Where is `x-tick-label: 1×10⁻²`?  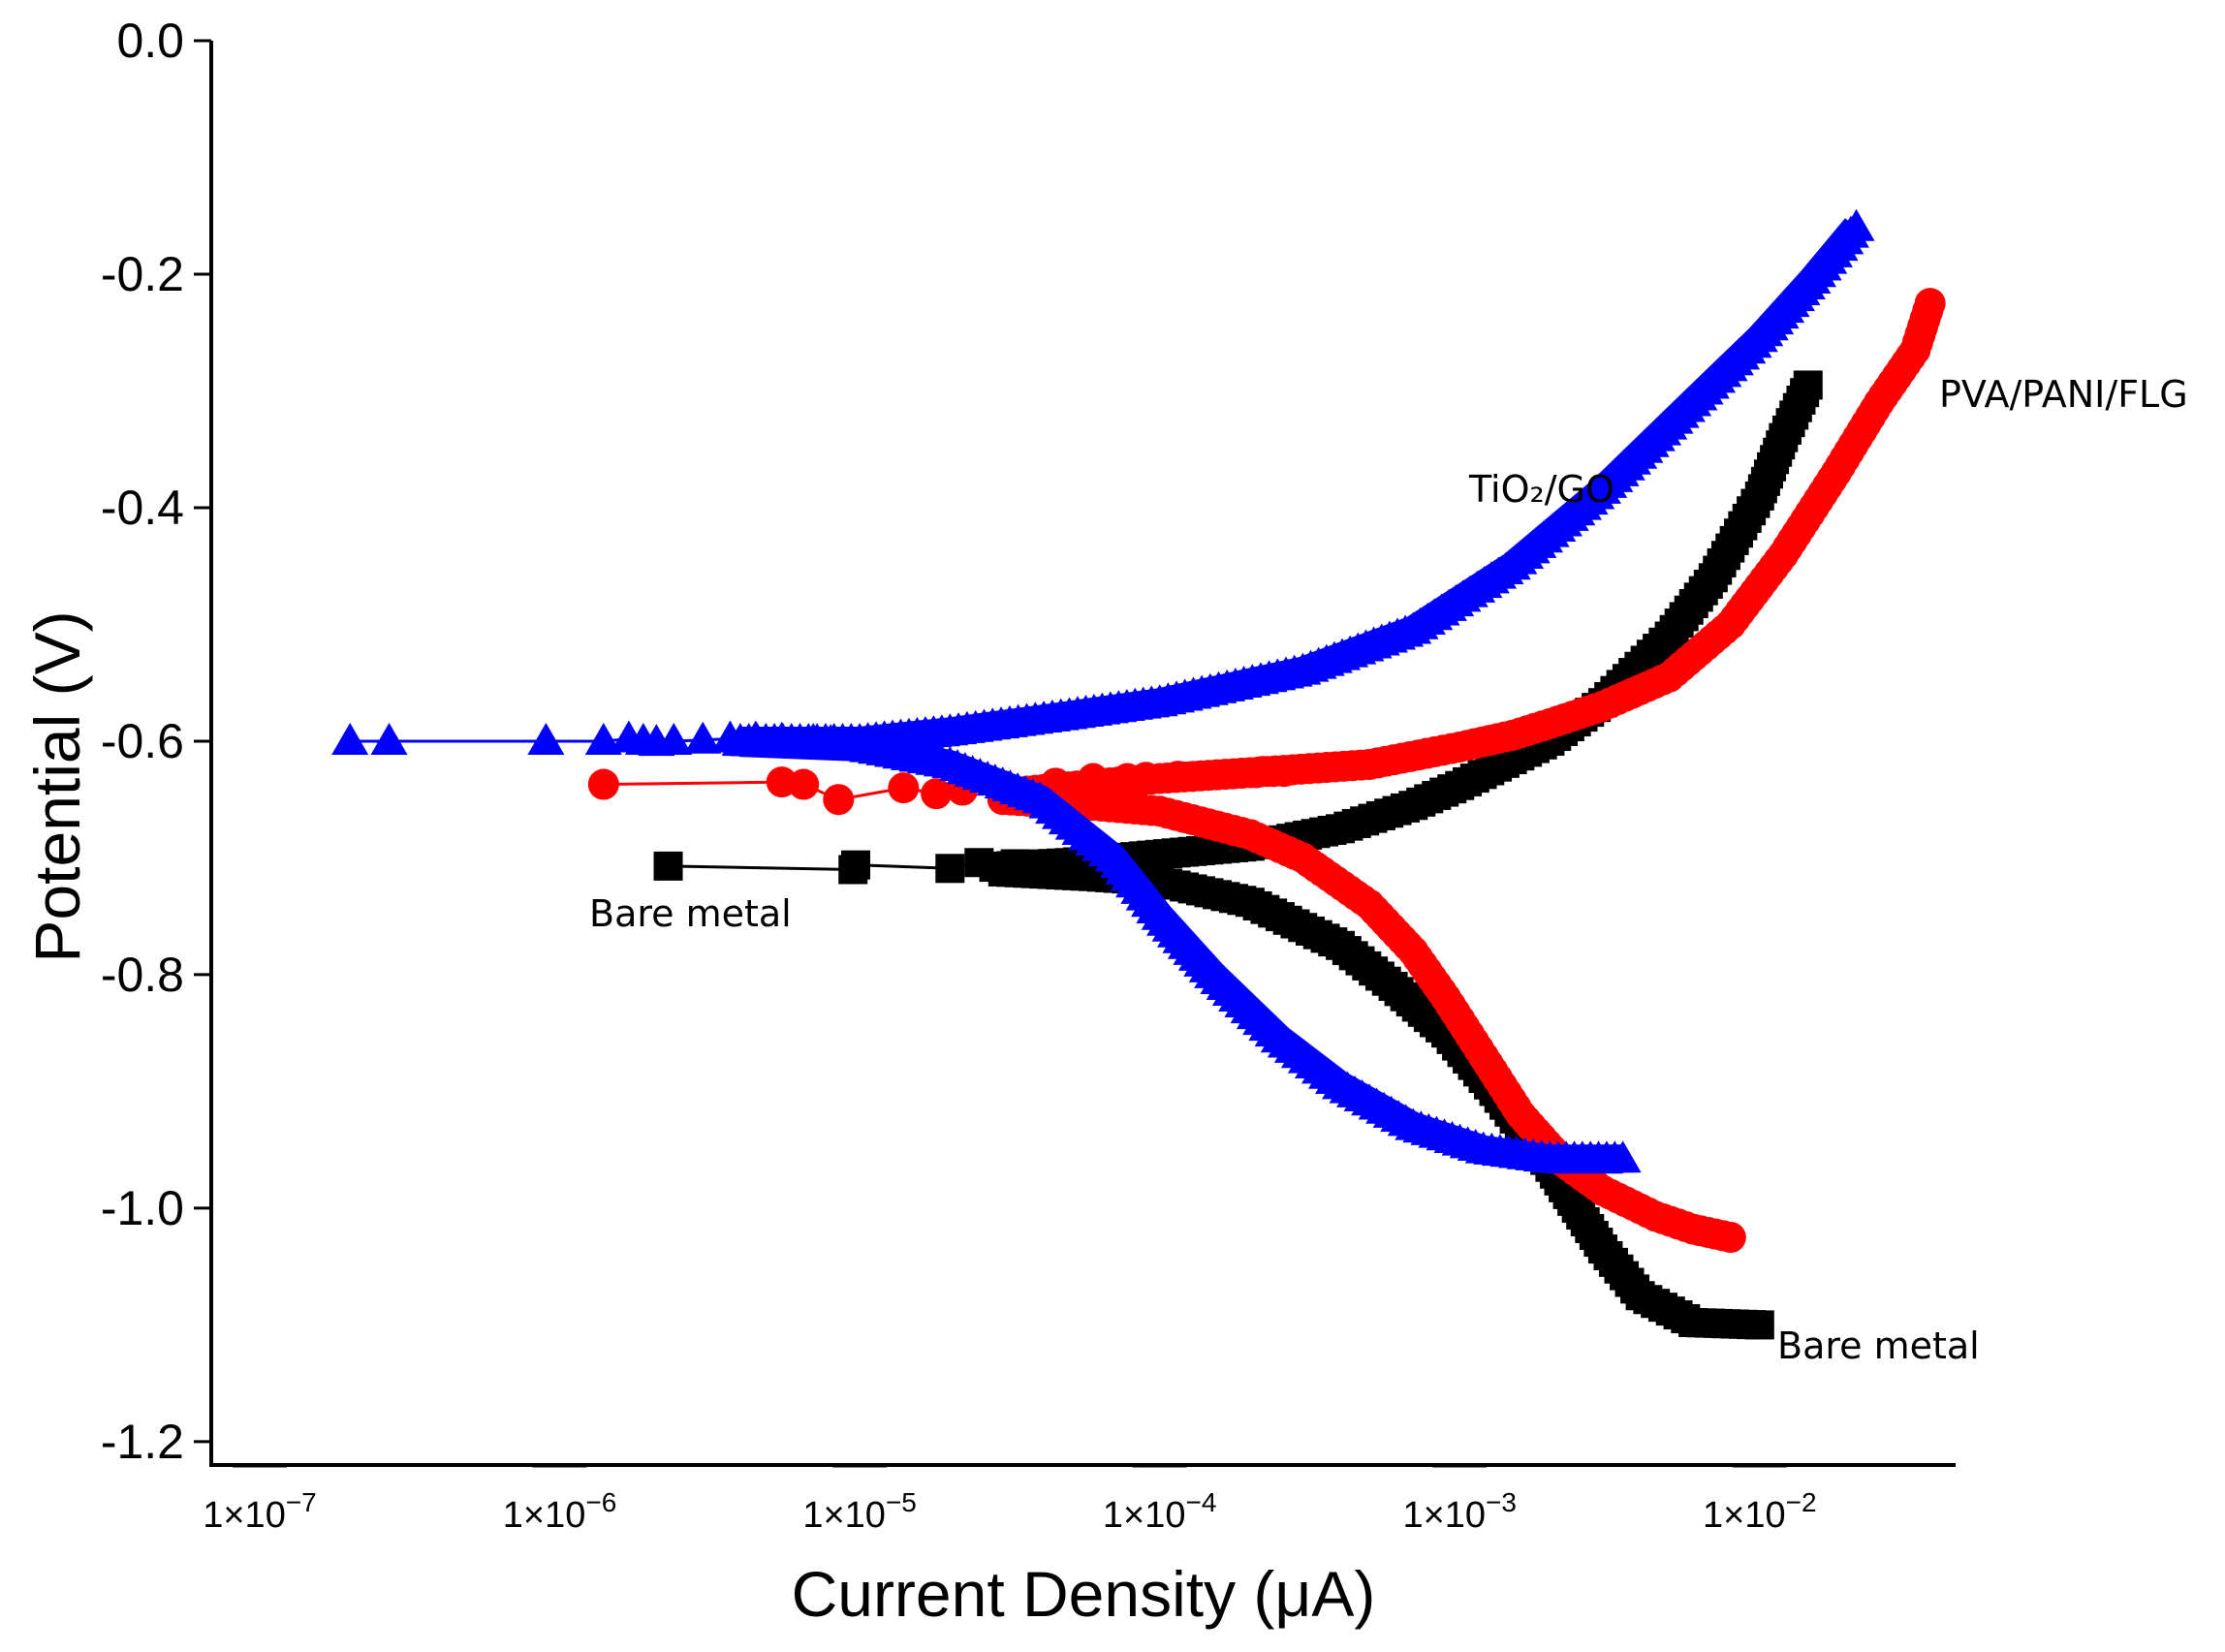
x-tick-label: 1×10⁻² is located at coordinates (1760, 1511).